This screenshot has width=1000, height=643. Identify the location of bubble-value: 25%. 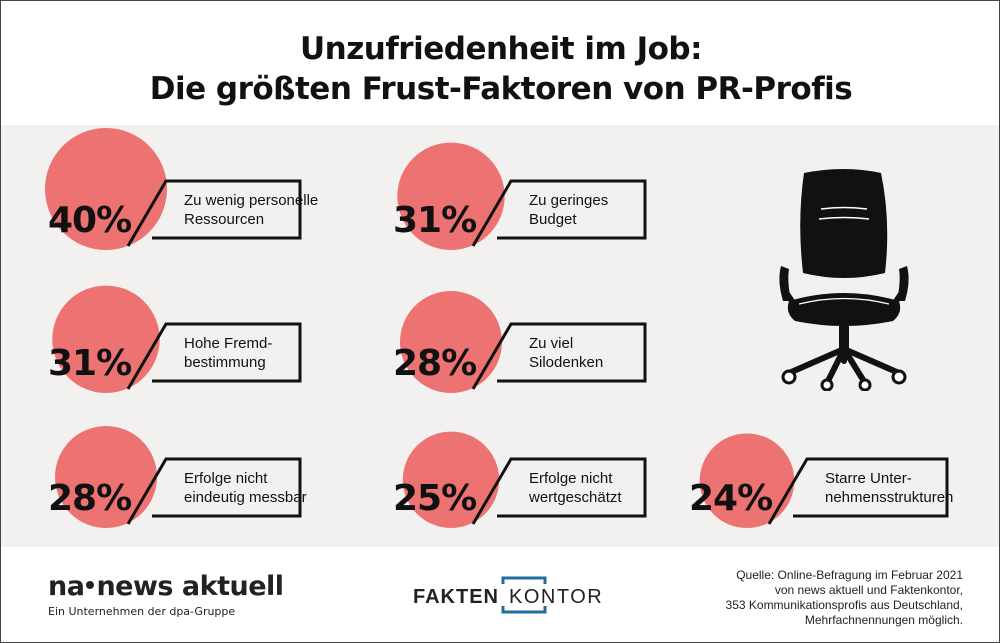
(435, 498).